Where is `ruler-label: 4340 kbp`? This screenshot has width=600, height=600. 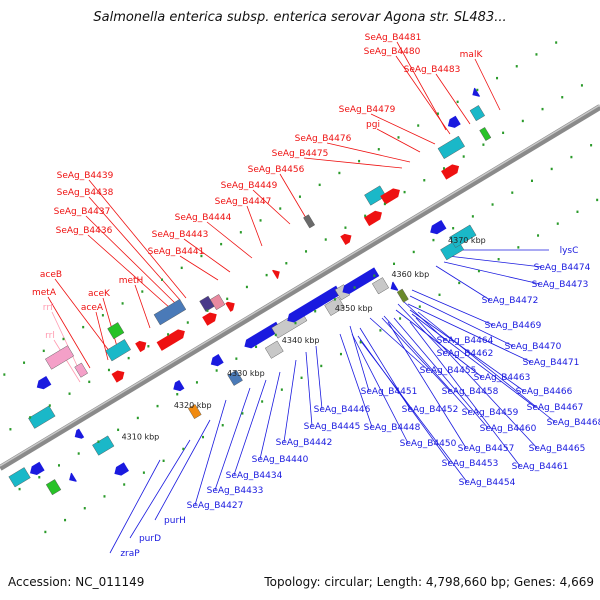 ruler-label: 4340 kbp is located at coordinates (301, 340).